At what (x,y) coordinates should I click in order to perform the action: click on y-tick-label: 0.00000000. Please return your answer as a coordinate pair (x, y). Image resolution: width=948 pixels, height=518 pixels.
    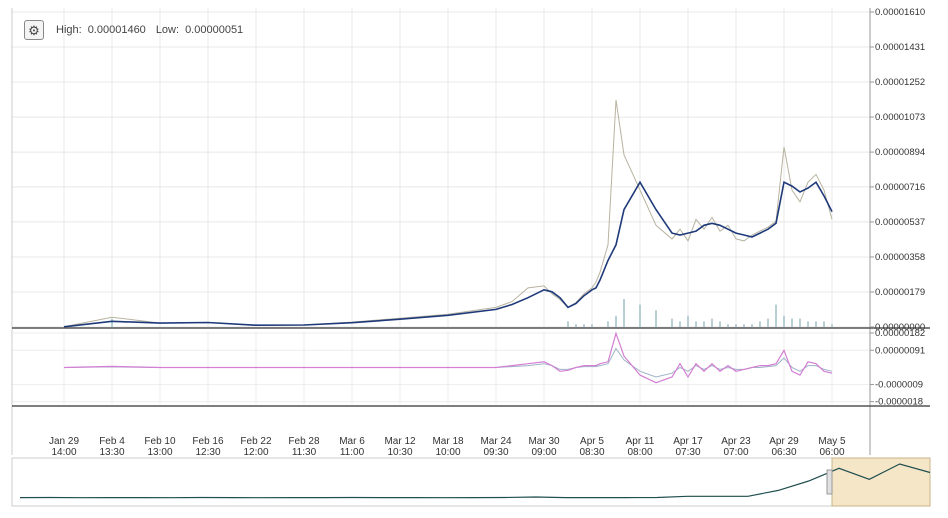
    Looking at the image, I should click on (900, 327).